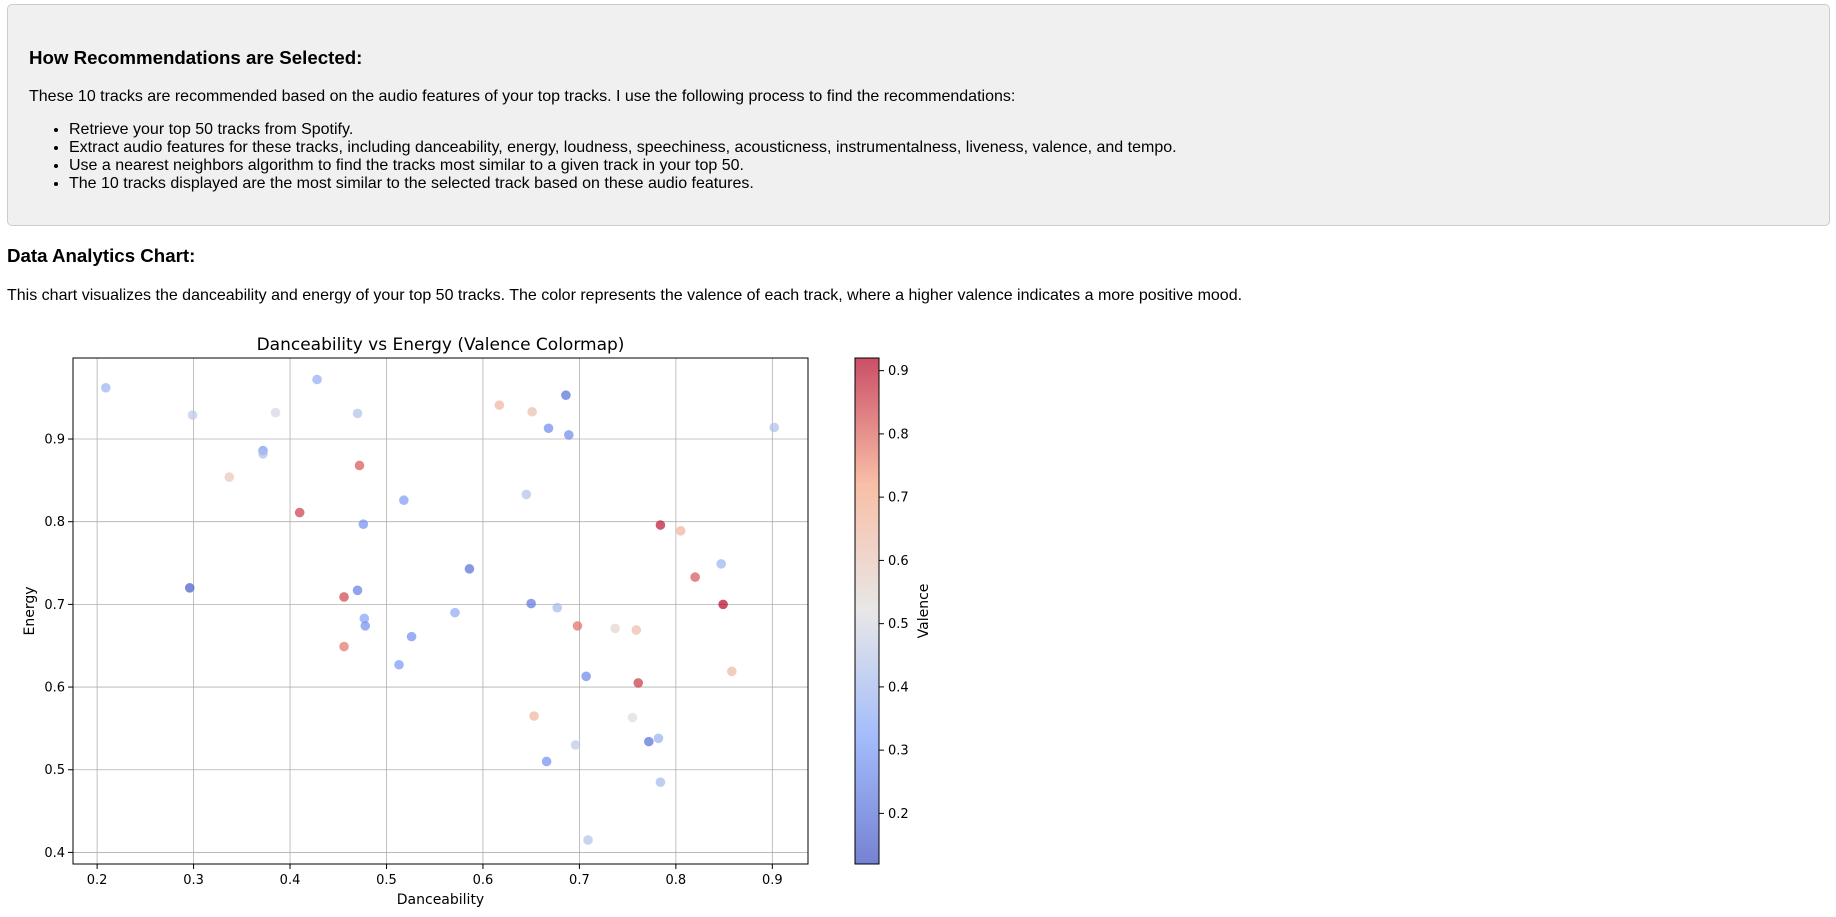 This screenshot has height=917, width=1836. I want to click on colorbar-label: Valence, so click(924, 611).